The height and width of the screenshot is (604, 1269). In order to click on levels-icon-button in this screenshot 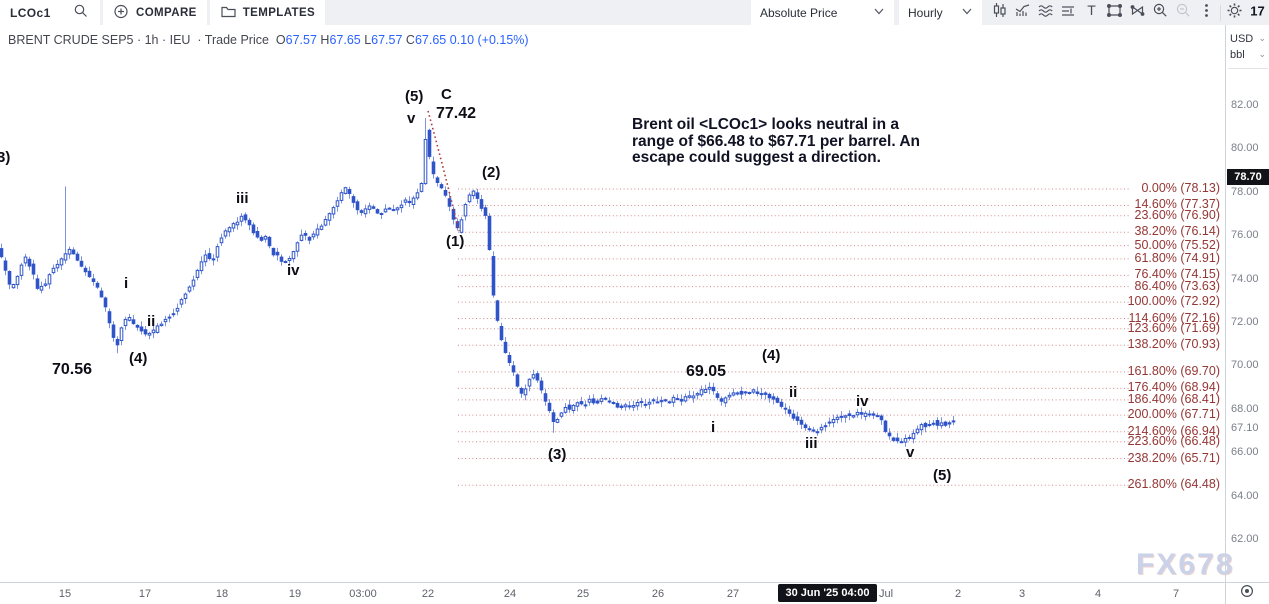, I will do `click(1068, 12)`.